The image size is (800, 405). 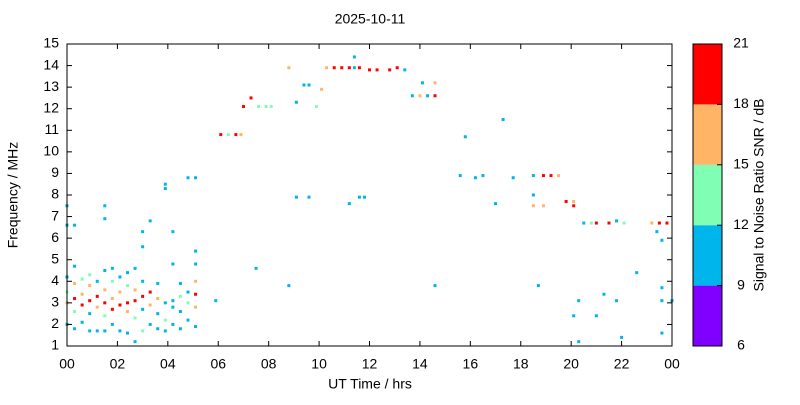 I want to click on y-tick-label: 7, so click(x=55, y=215).